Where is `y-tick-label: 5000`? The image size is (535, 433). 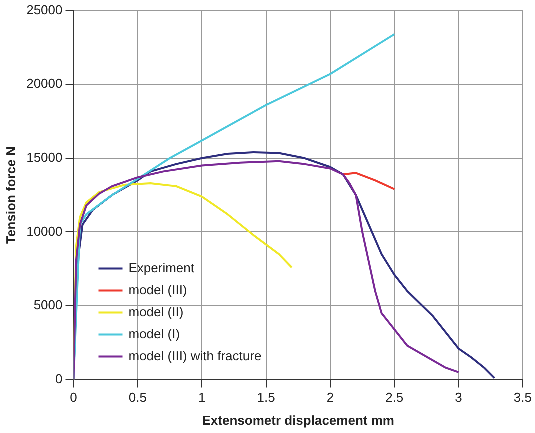 y-tick-label: 5000 is located at coordinates (48, 305).